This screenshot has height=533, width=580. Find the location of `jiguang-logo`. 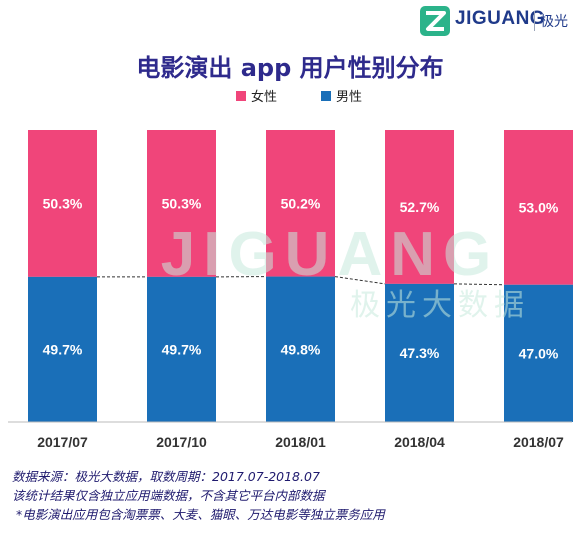

jiguang-logo is located at coordinates (435, 21).